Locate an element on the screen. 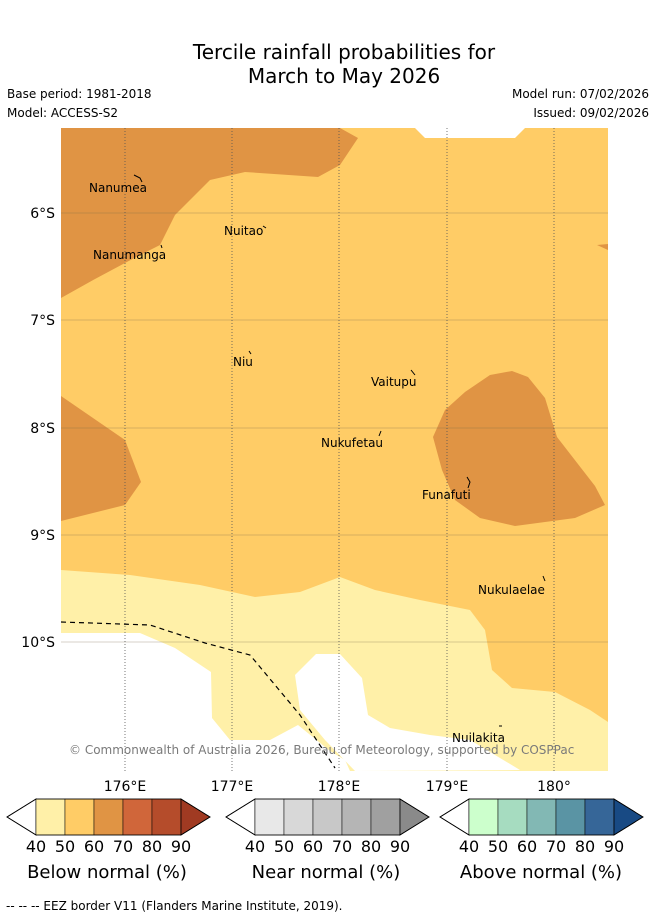  colorbar-below-tick-50: 50 is located at coordinates (65, 846).